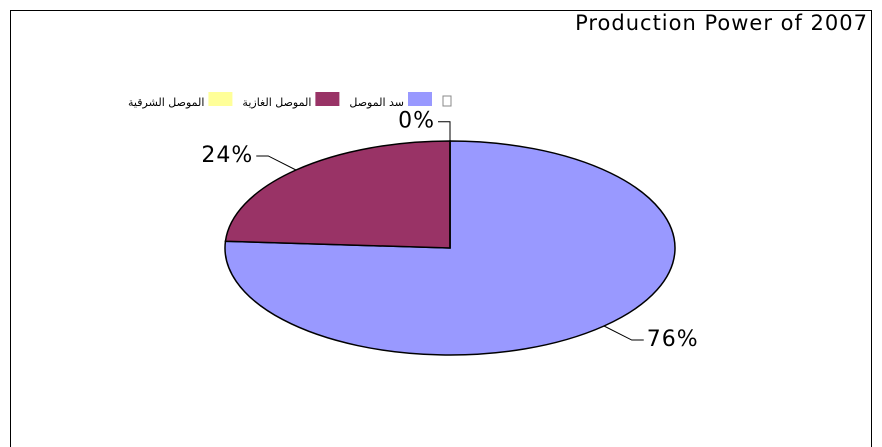 Image resolution: width=882 pixels, height=447 pixels. I want to click on legend-box, so click(447, 101).